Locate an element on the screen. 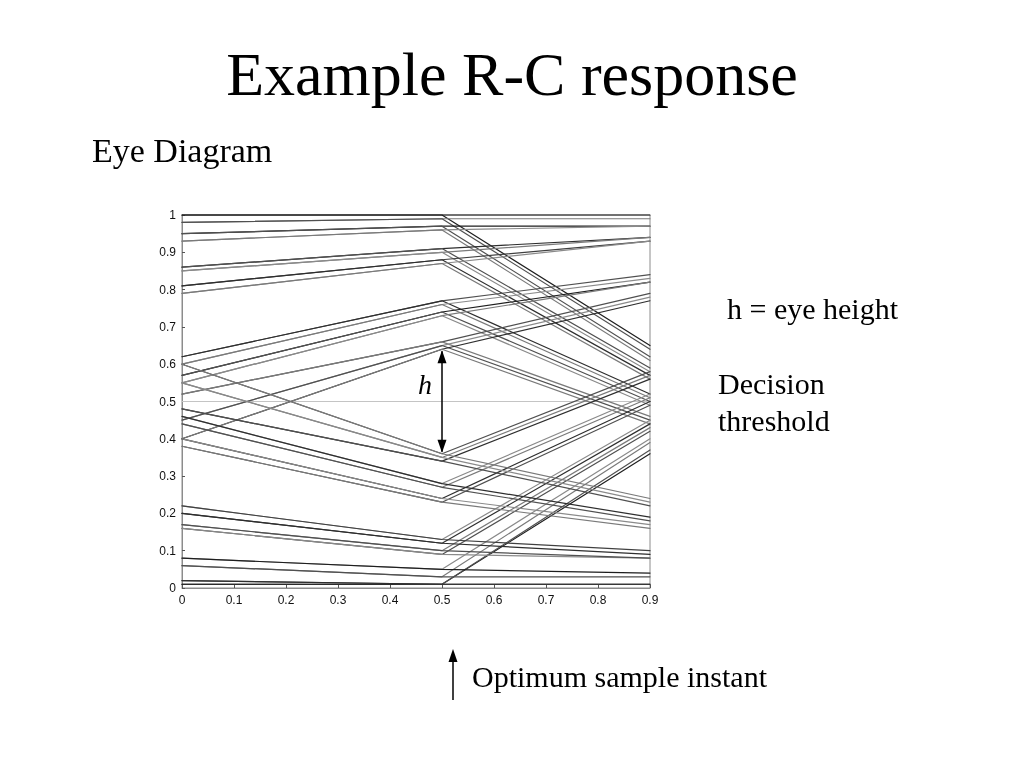 Image resolution: width=1024 pixels, height=768 pixels. text: Optimum sample instant is located at coordinates (620, 676).